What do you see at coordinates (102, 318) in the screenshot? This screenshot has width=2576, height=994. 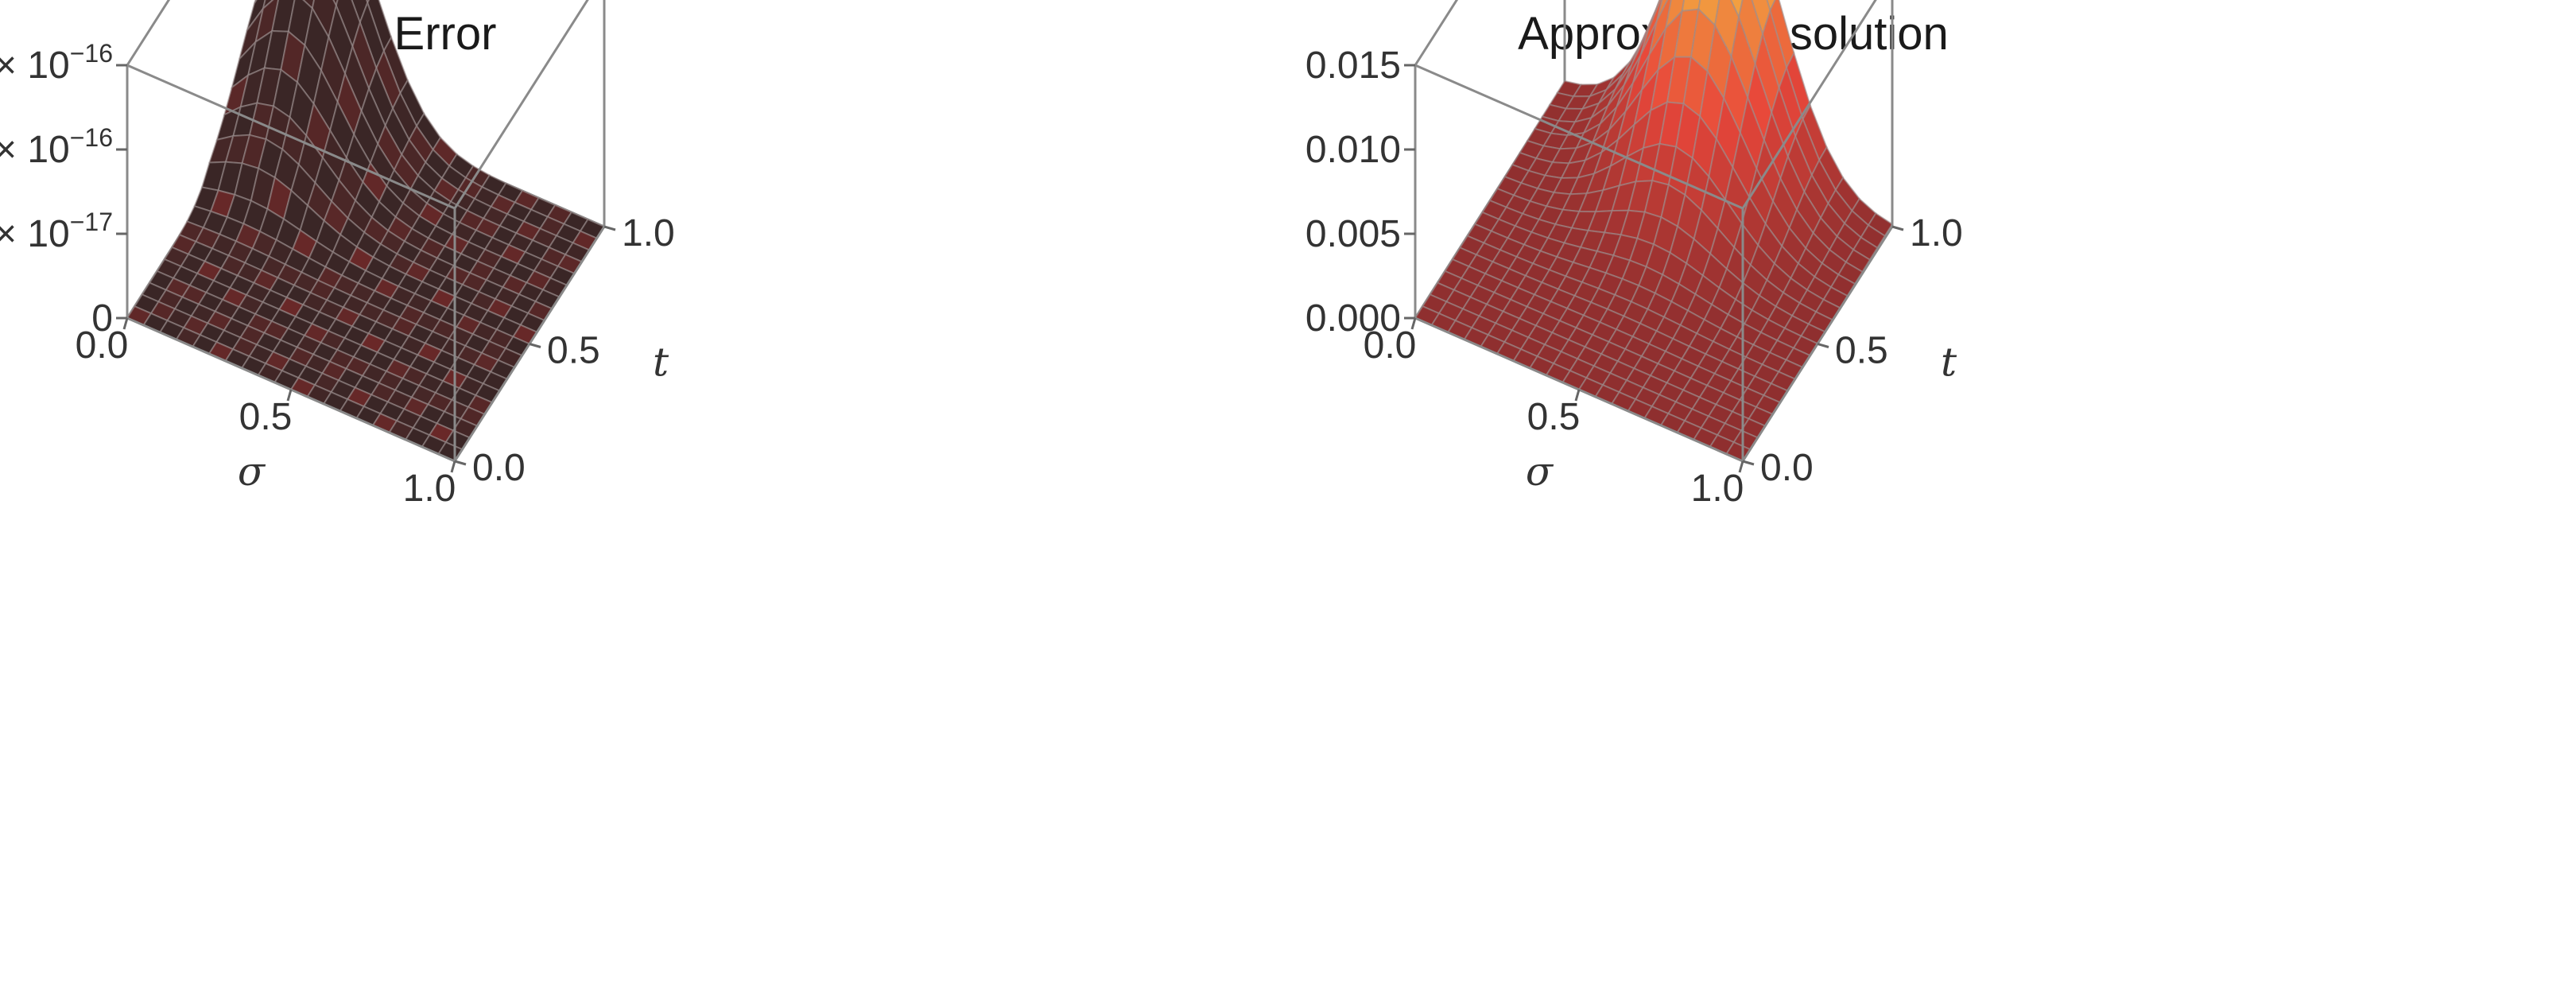 I see `z-tick-label: 0` at bounding box center [102, 318].